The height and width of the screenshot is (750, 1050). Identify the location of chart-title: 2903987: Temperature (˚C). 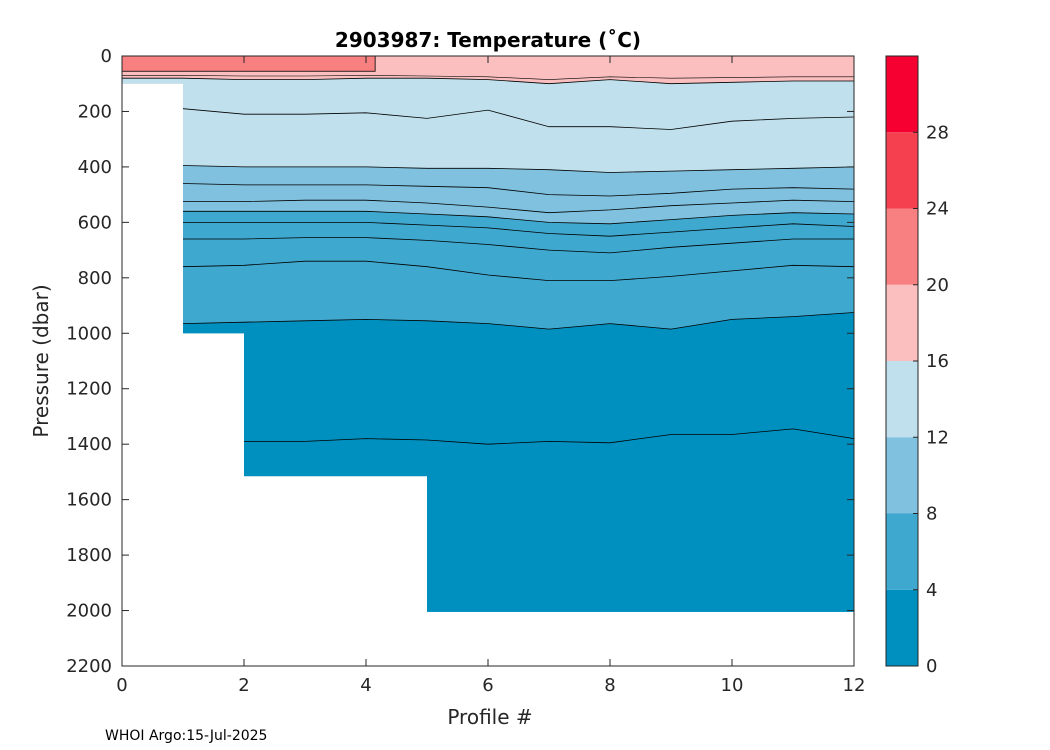
(488, 40).